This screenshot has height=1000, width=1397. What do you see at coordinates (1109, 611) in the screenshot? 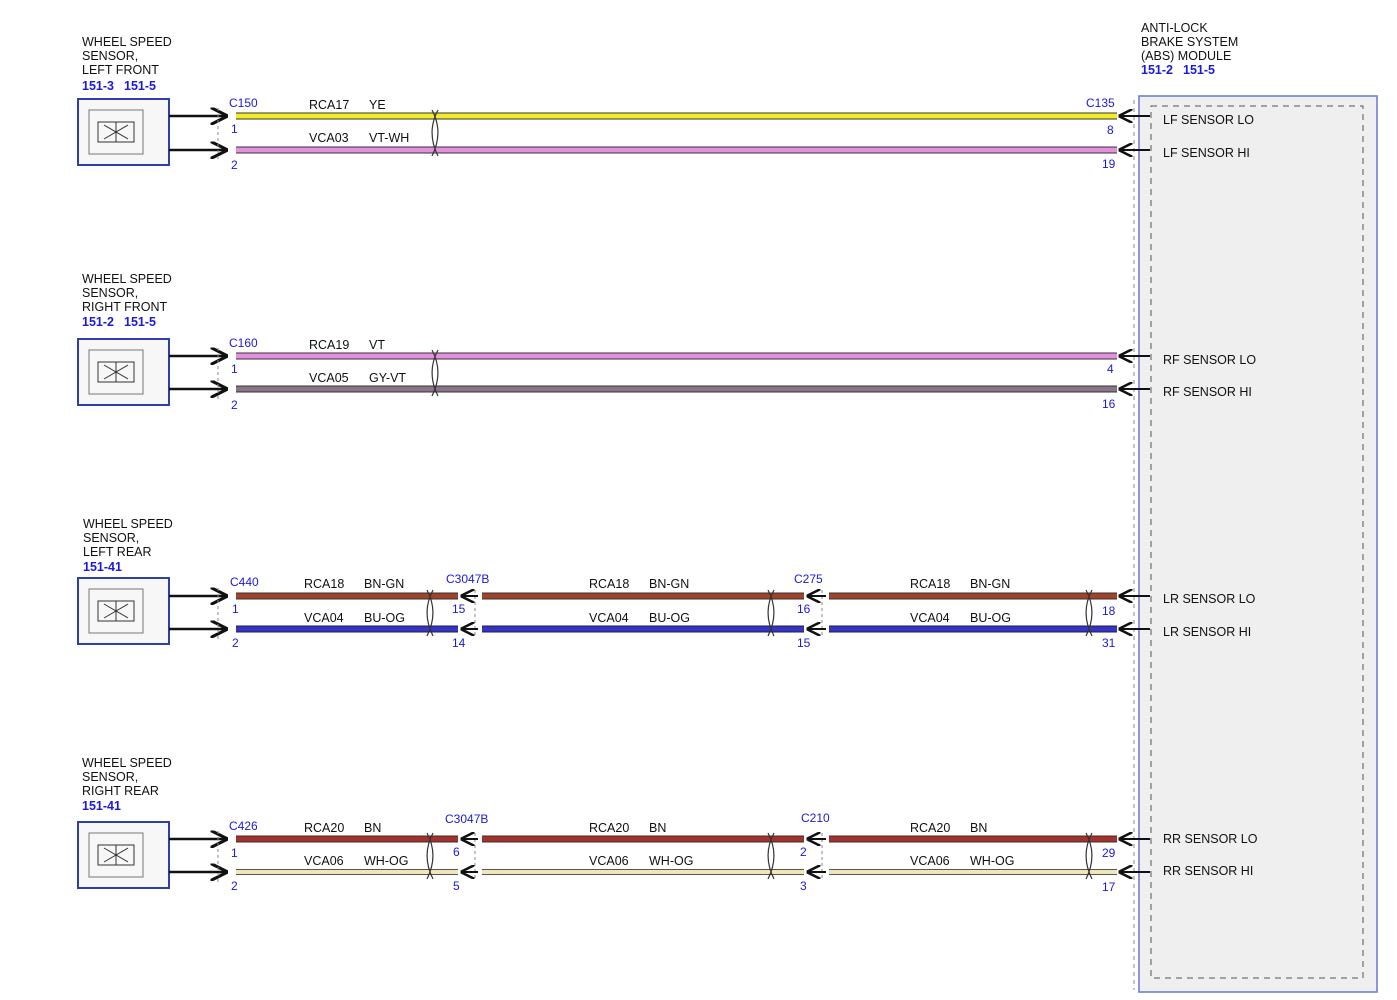
I see `module-pin-lo: 18` at bounding box center [1109, 611].